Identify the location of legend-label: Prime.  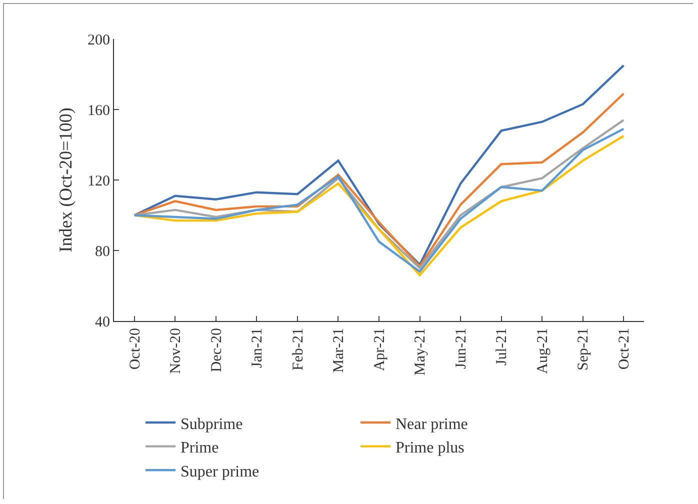
(199, 448).